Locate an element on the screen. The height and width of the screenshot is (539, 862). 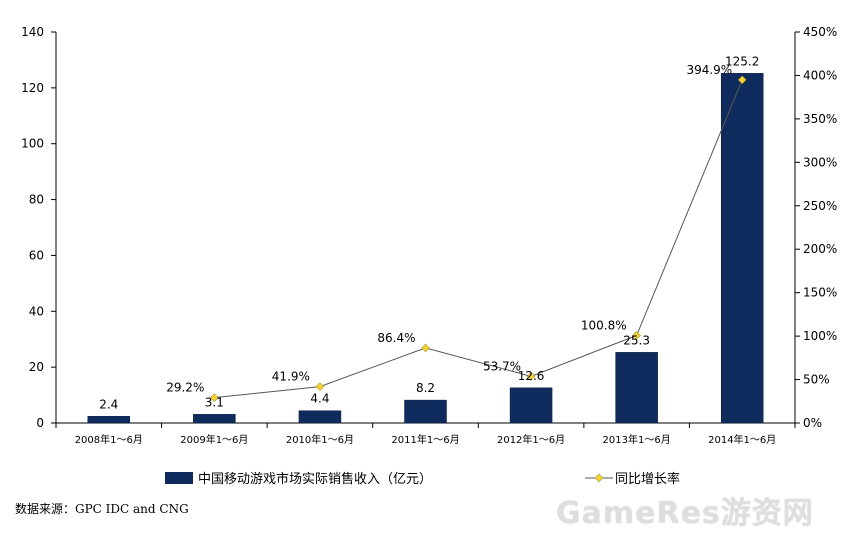
x-tick-label: 2009年1～6月 is located at coordinates (214, 439).